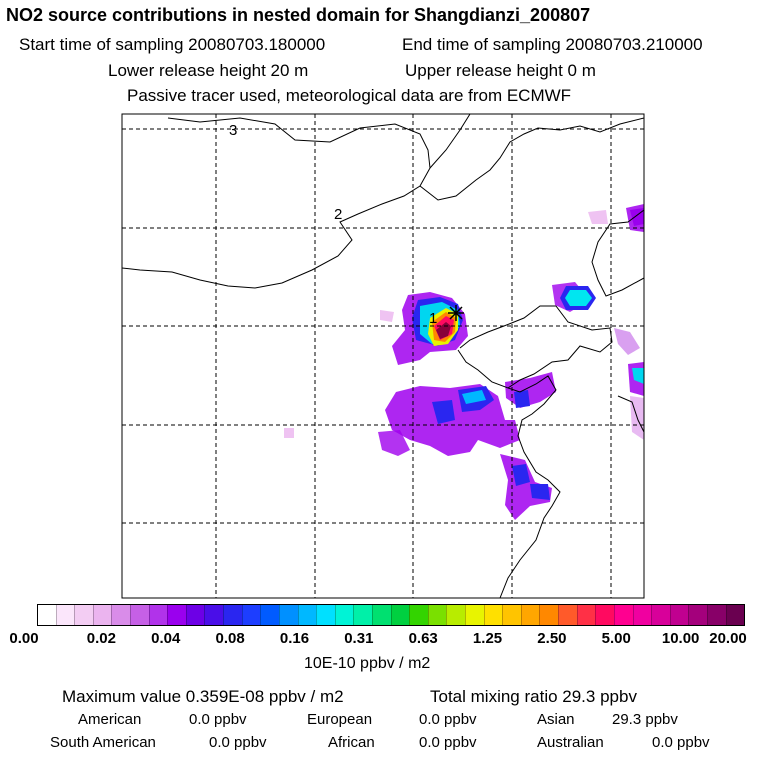  I want to click on region-label: South American, so click(103, 742).